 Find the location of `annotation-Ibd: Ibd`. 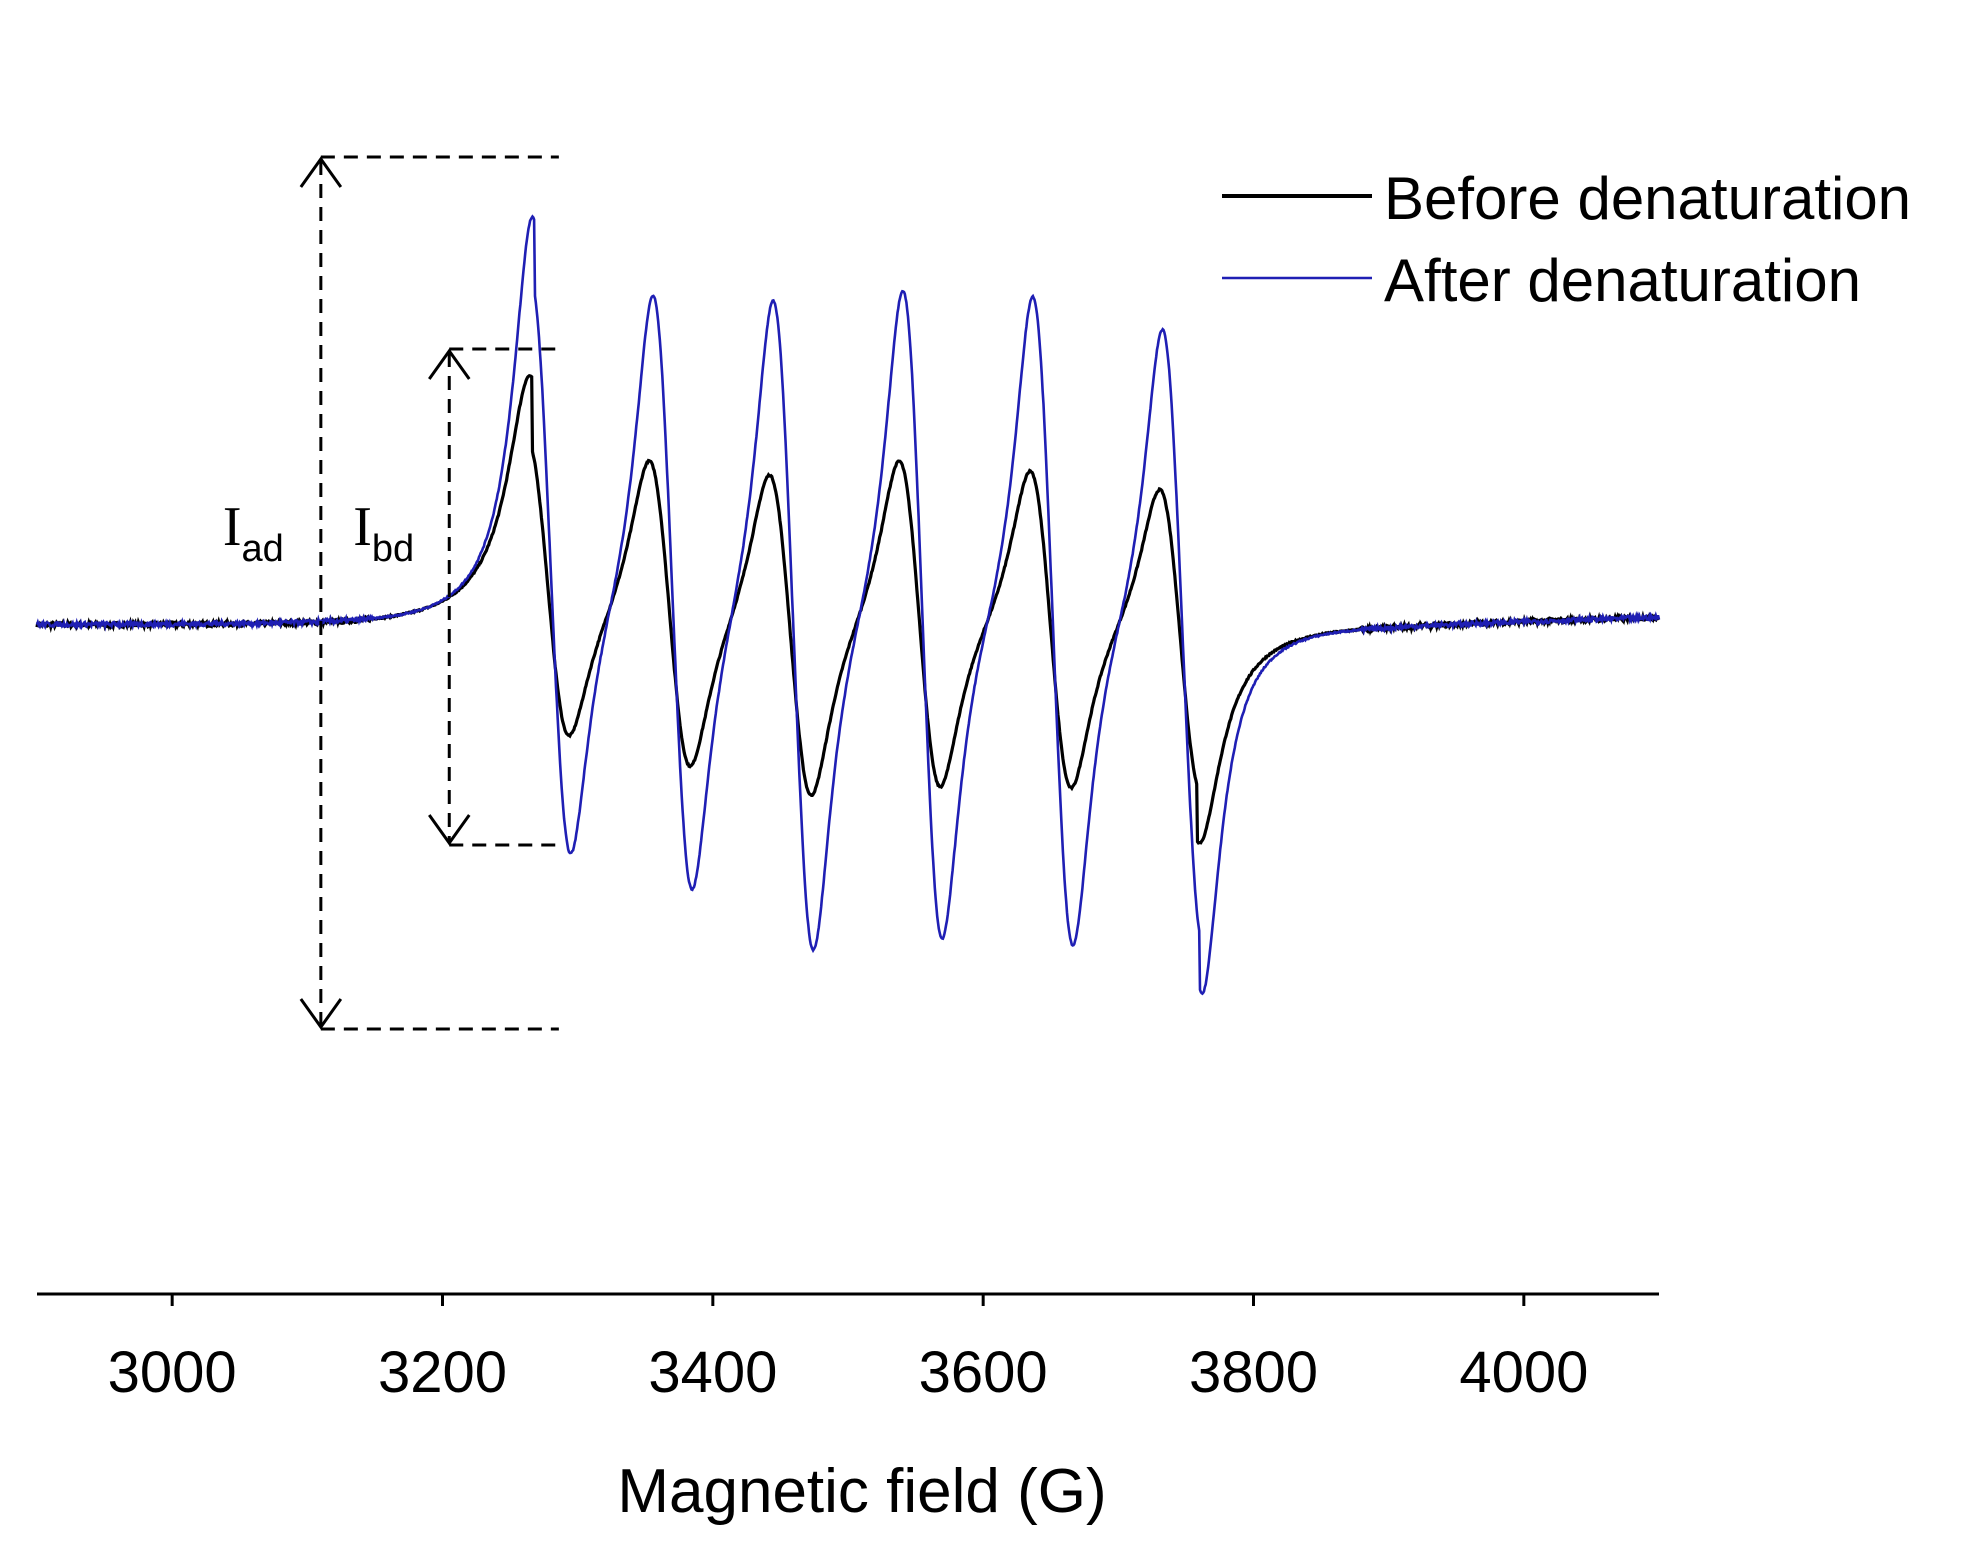

annotation-Ibd: Ibd is located at coordinates (456, 597).